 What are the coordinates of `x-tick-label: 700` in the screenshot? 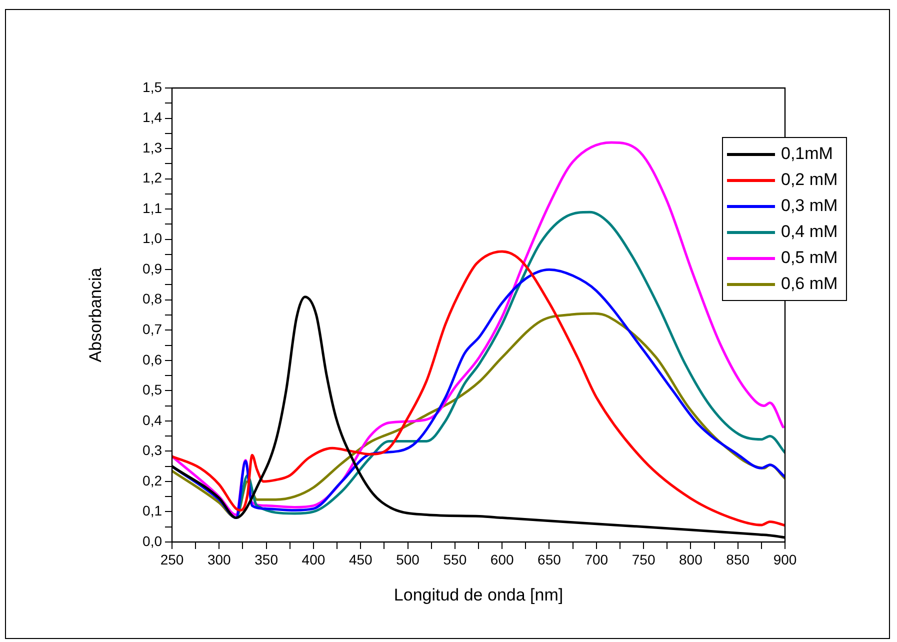 It's located at (596, 559).